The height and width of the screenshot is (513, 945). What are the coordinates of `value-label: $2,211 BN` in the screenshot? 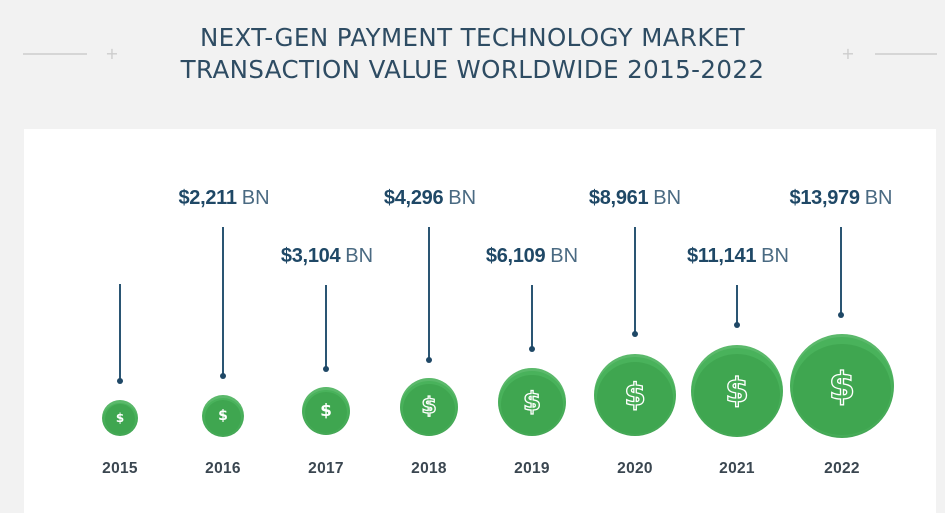 It's located at (223, 198).